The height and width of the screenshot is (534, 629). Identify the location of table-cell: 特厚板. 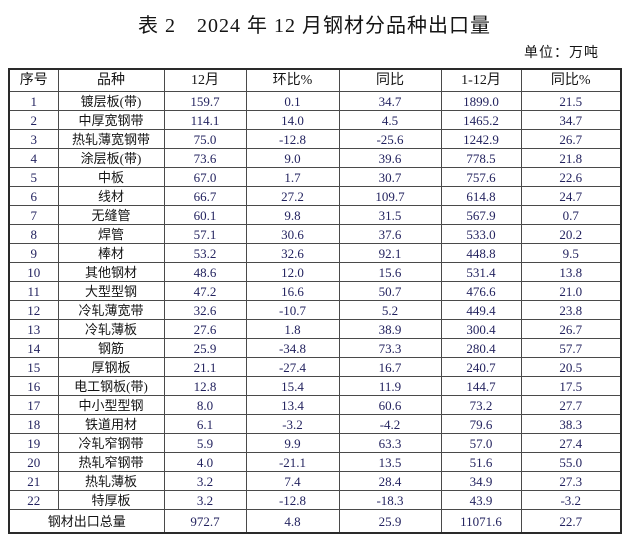
(111, 500).